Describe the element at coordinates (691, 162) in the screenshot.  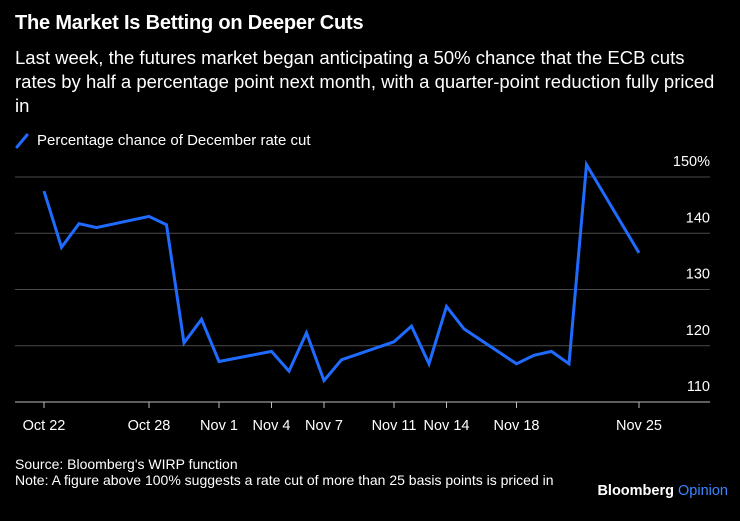
I see `y-tick-label: 150%` at that location.